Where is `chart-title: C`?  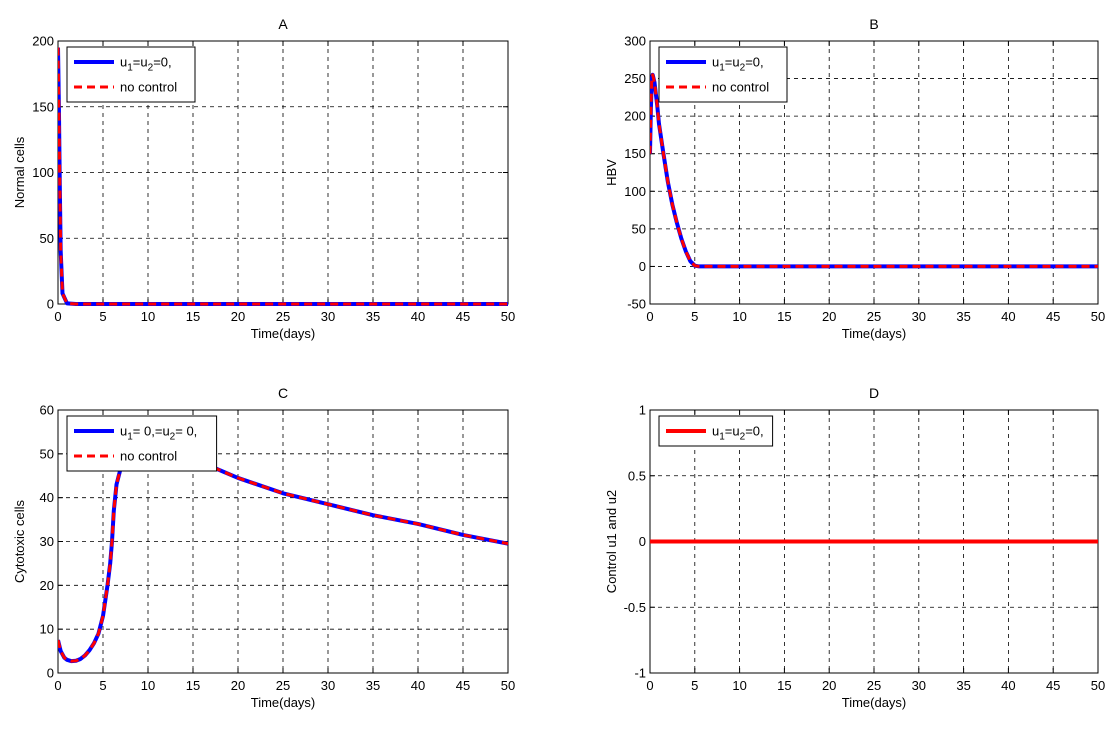 chart-title: C is located at coordinates (283, 393).